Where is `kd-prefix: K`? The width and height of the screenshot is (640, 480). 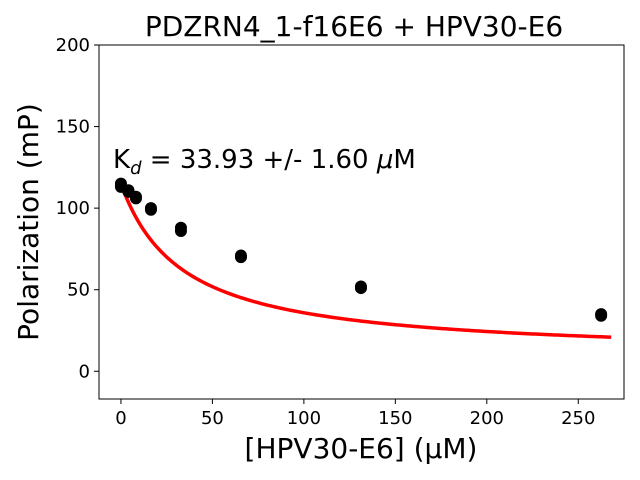
kd-prefix: K is located at coordinates (122, 160).